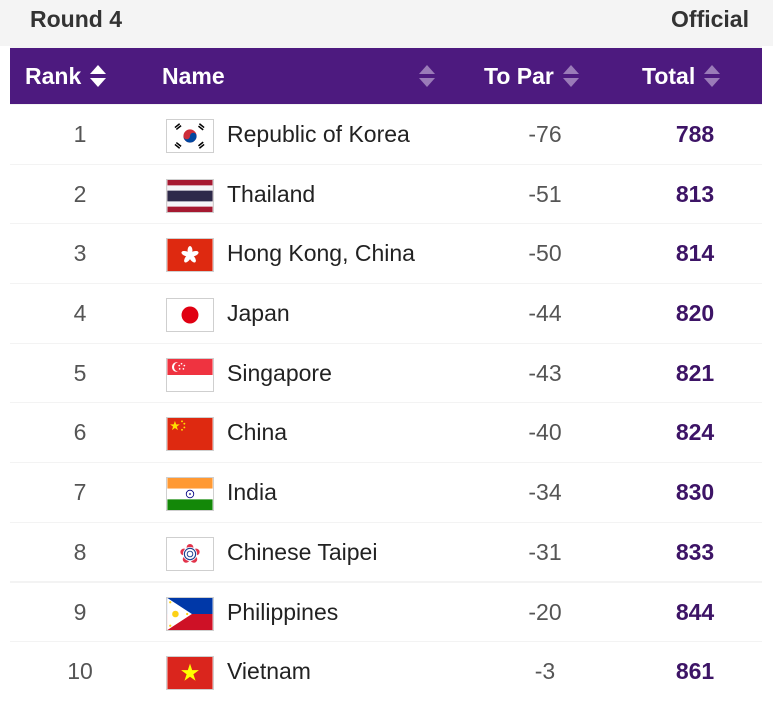  Describe the element at coordinates (302, 551) in the screenshot. I see `country-name: Chinese Taipei` at that location.